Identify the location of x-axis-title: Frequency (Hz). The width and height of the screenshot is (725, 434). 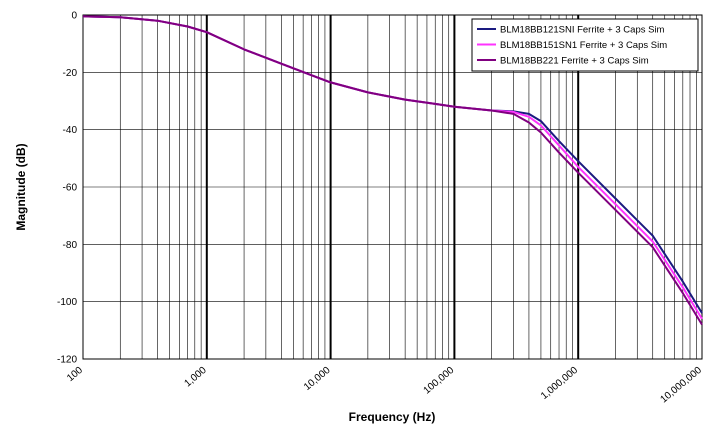
(392, 417).